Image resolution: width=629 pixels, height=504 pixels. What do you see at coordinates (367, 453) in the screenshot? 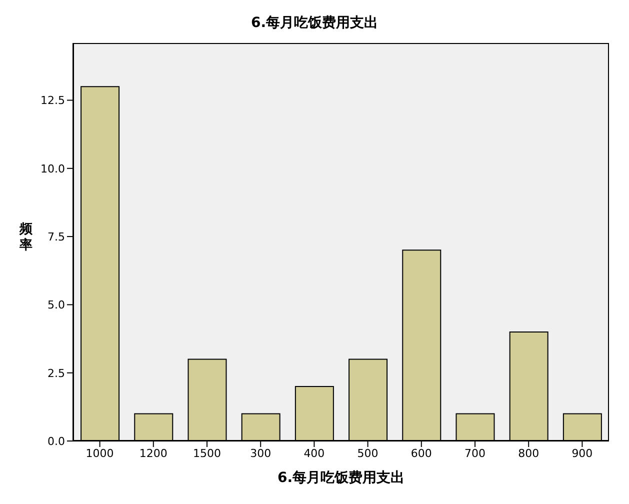
I see `x-tick-label: 500` at bounding box center [367, 453].